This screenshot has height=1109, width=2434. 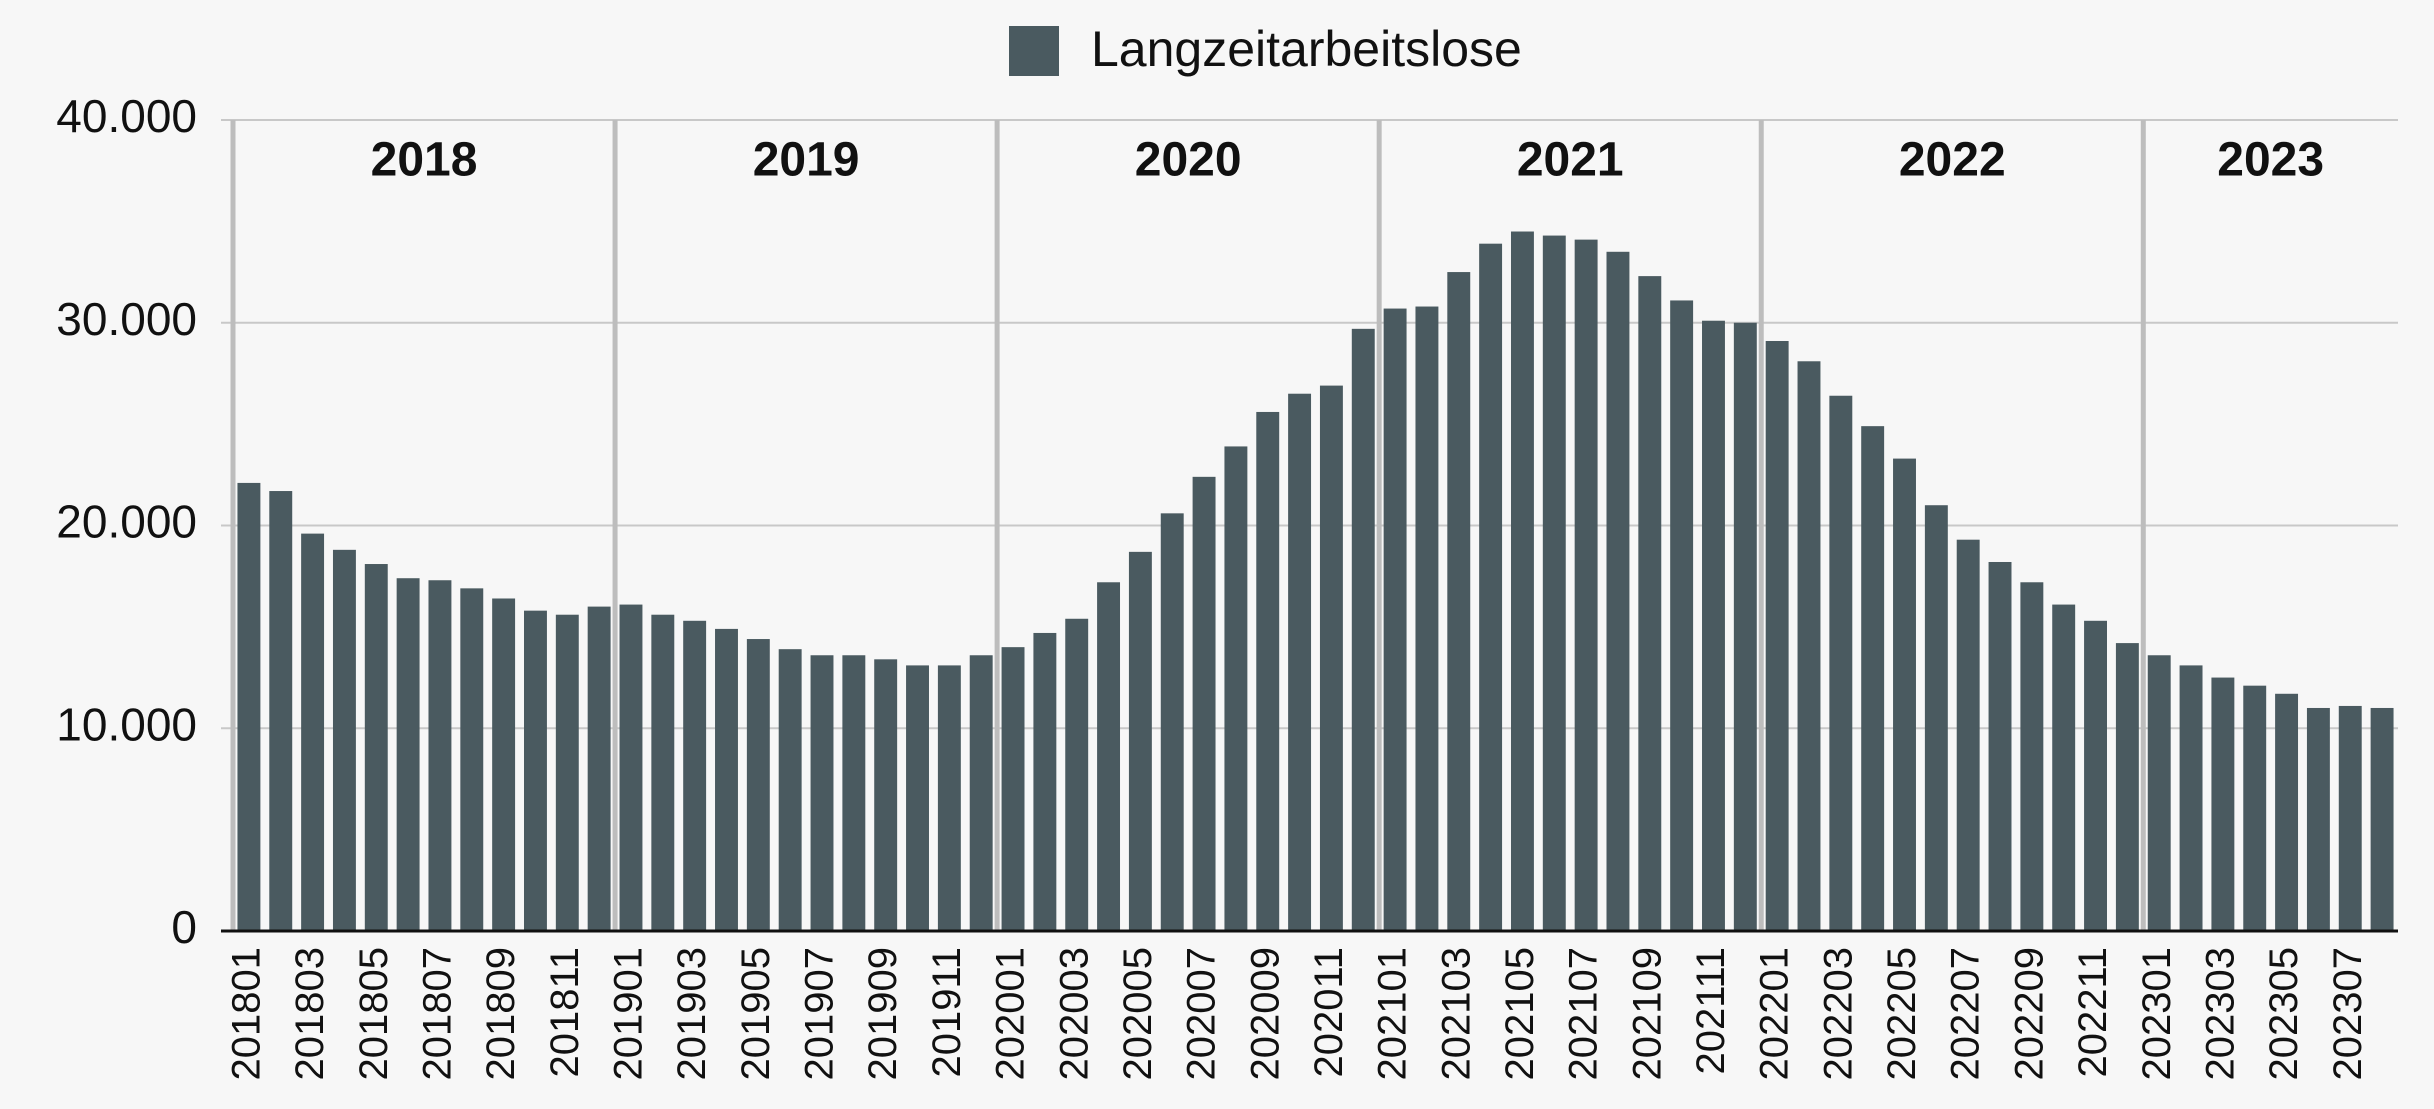 I want to click on x-tick-label: 202005, so click(x=1138, y=1013).